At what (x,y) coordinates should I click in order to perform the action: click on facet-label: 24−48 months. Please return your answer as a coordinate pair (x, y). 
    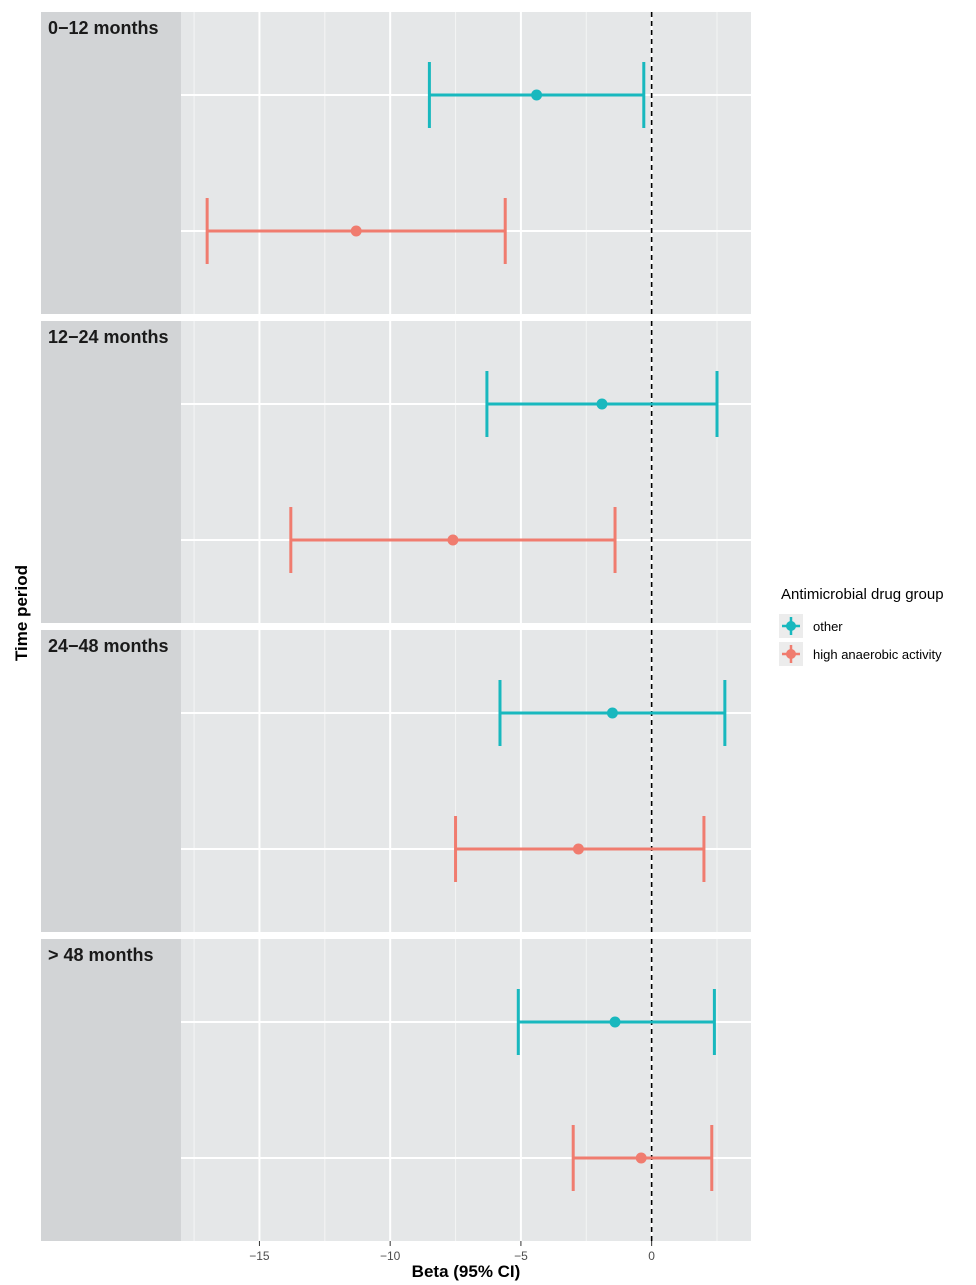
    Looking at the image, I should click on (108, 646).